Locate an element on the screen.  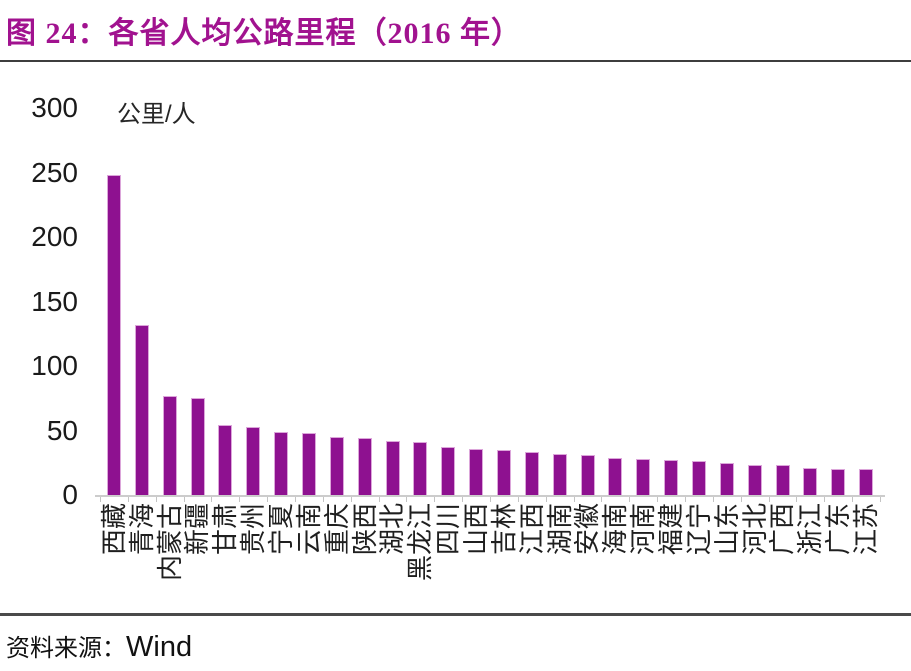
x-axis-label-slot: 西藏 is located at coordinates (113, 560).